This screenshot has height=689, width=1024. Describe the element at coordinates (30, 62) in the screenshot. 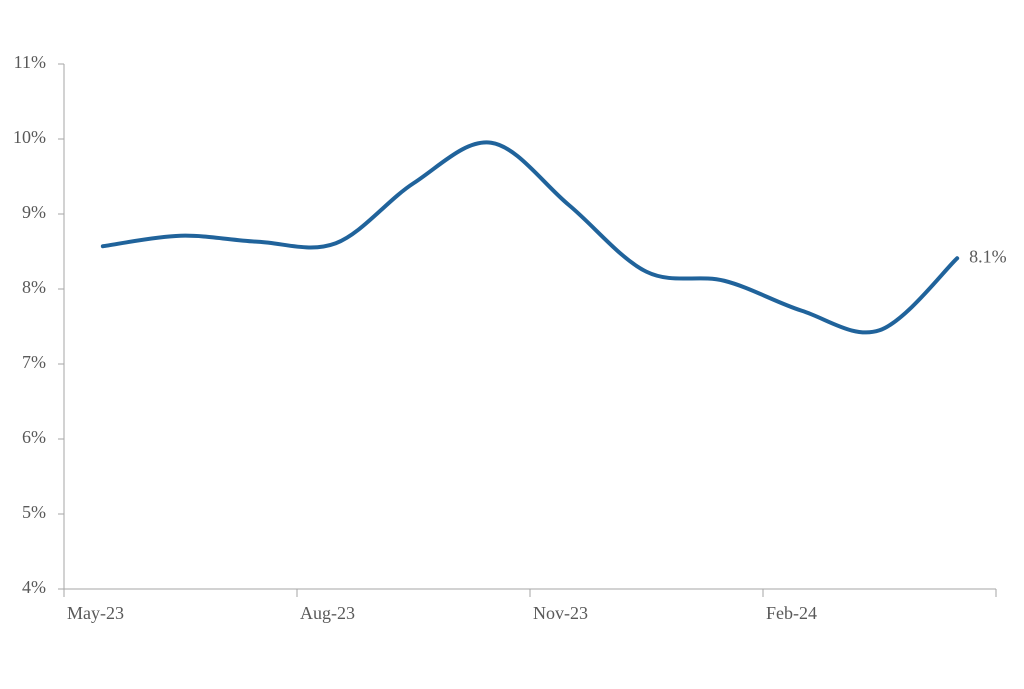

I see `y-tick-label: 11%` at that location.